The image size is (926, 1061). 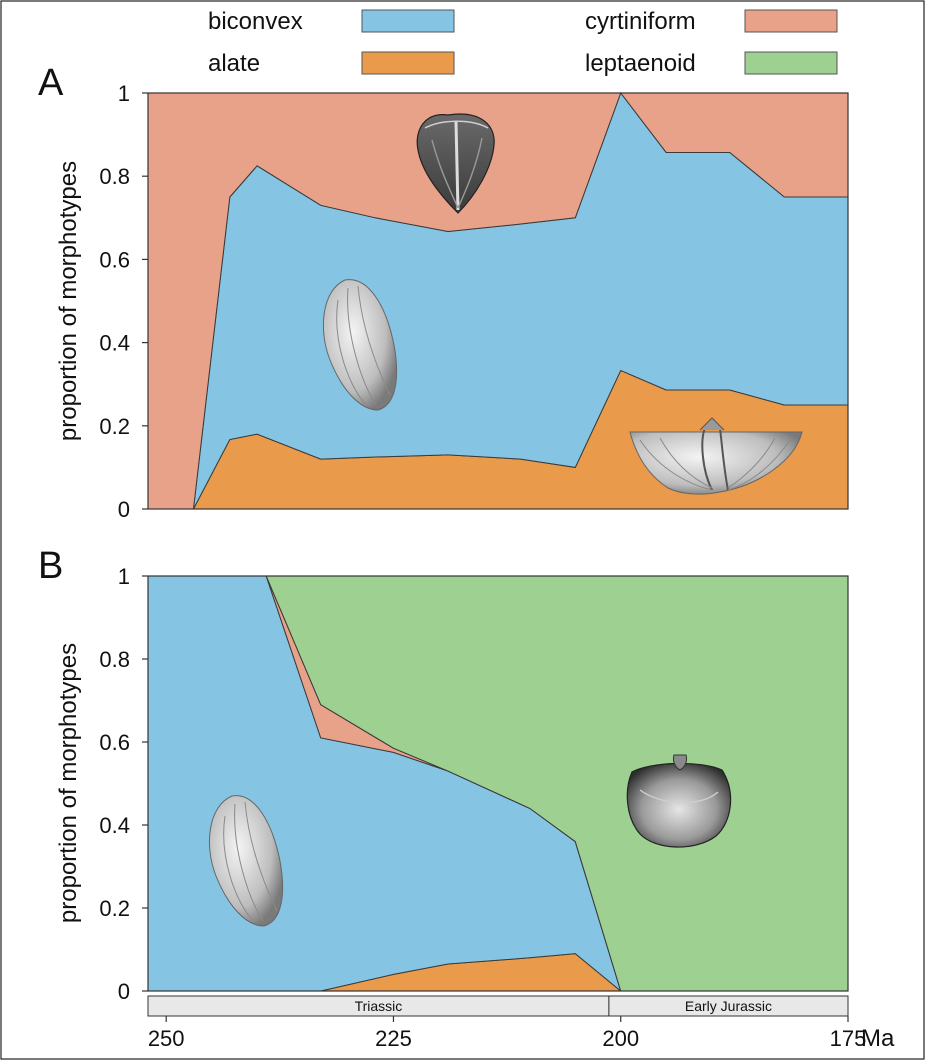 What do you see at coordinates (878, 1038) in the screenshot?
I see `x-axis-unit: Ma` at bounding box center [878, 1038].